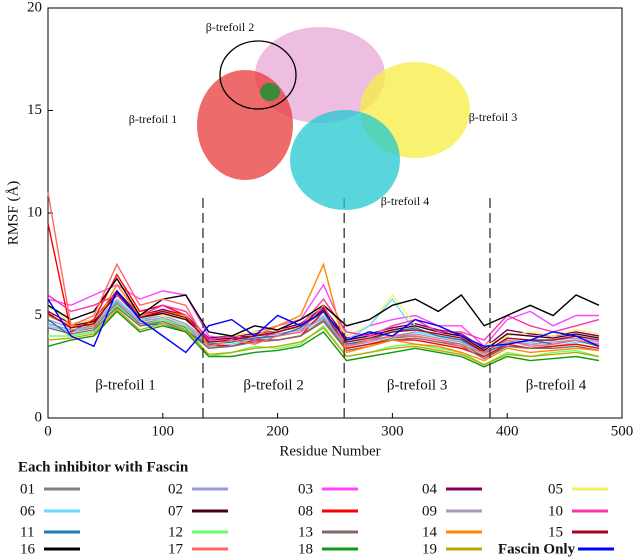 The width and height of the screenshot is (640, 557). What do you see at coordinates (48, 431) in the screenshot?
I see `x-tick-label: 0` at bounding box center [48, 431].